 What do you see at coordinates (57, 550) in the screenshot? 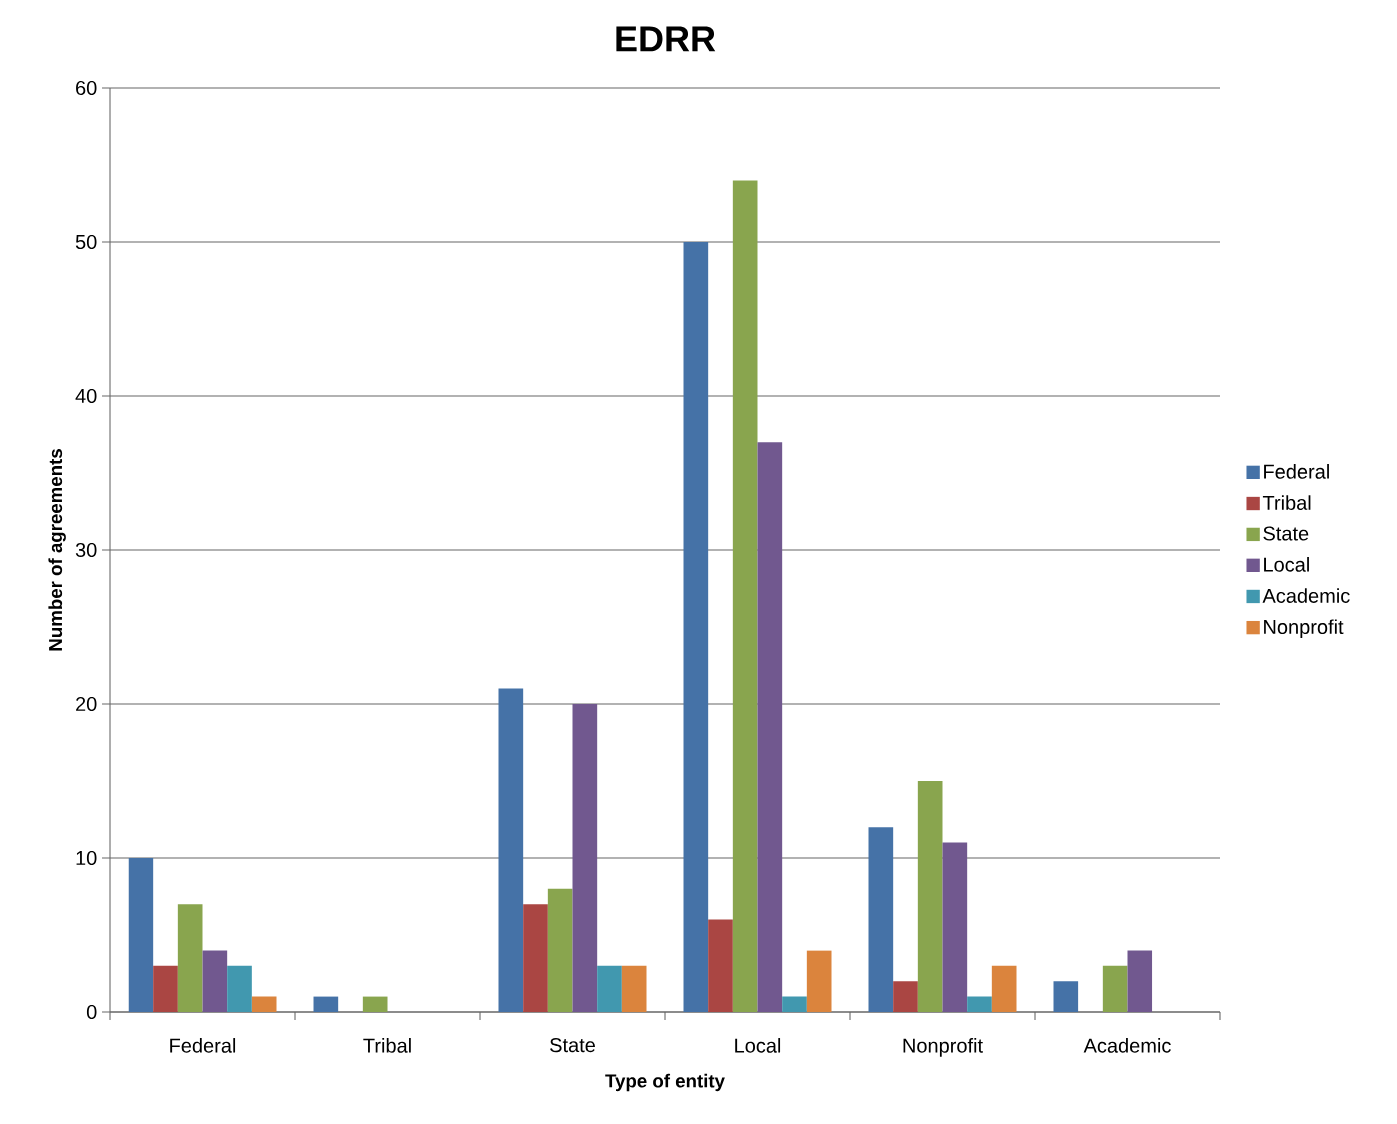
I see `y-axis-title: Number of agreements` at bounding box center [57, 550].